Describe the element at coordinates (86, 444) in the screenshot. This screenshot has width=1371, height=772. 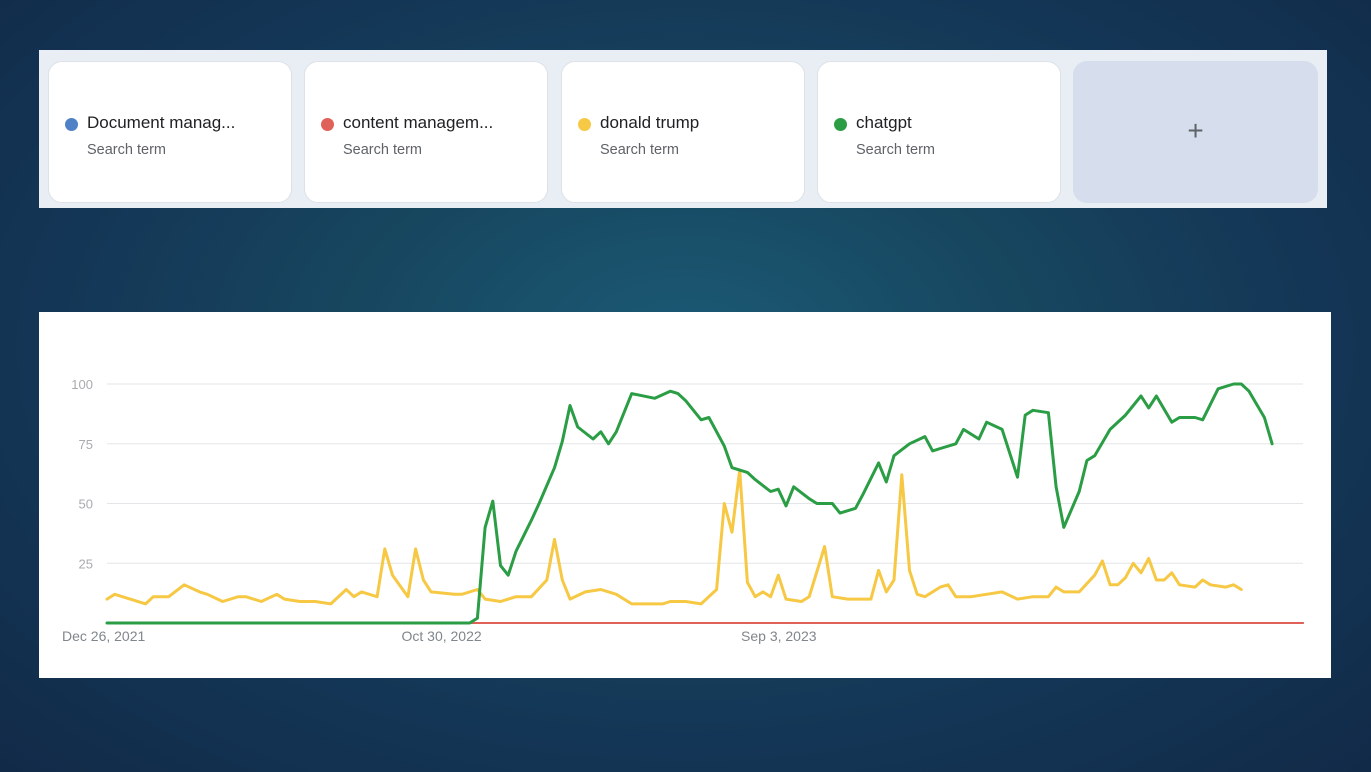
I see `y-tick-label: 75` at that location.